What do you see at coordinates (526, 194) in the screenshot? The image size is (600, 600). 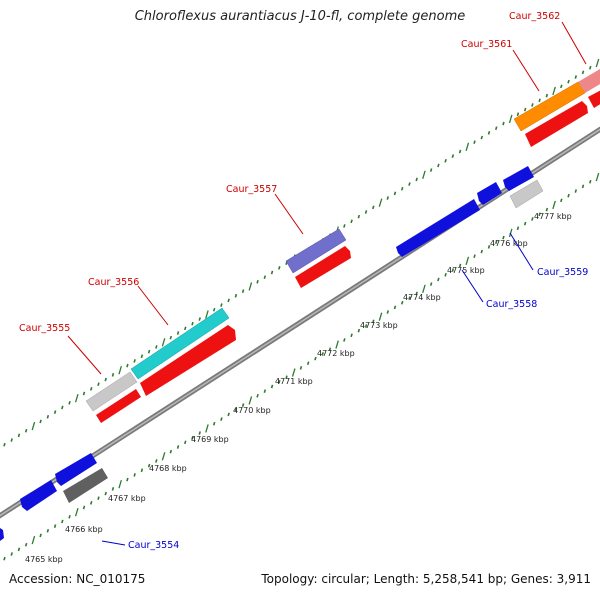 I see `gene-light-gray` at bounding box center [526, 194].